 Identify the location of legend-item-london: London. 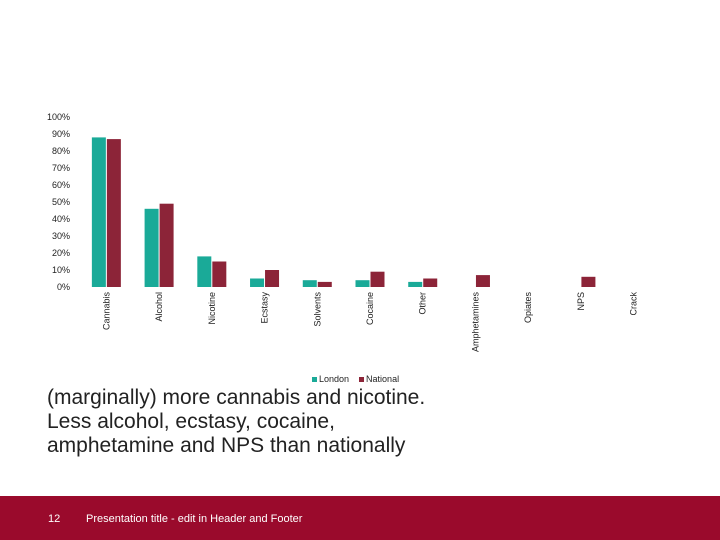
(330, 379).